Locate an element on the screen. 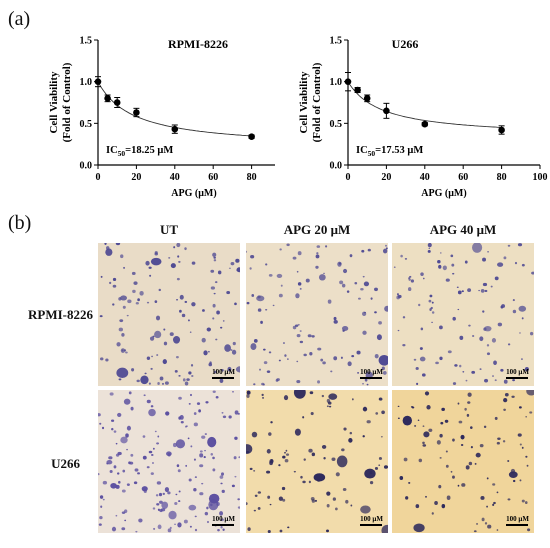 Image resolution: width=550 pixels, height=548 pixels. column-header-apg20: APG 20 μM is located at coordinates (317, 229).